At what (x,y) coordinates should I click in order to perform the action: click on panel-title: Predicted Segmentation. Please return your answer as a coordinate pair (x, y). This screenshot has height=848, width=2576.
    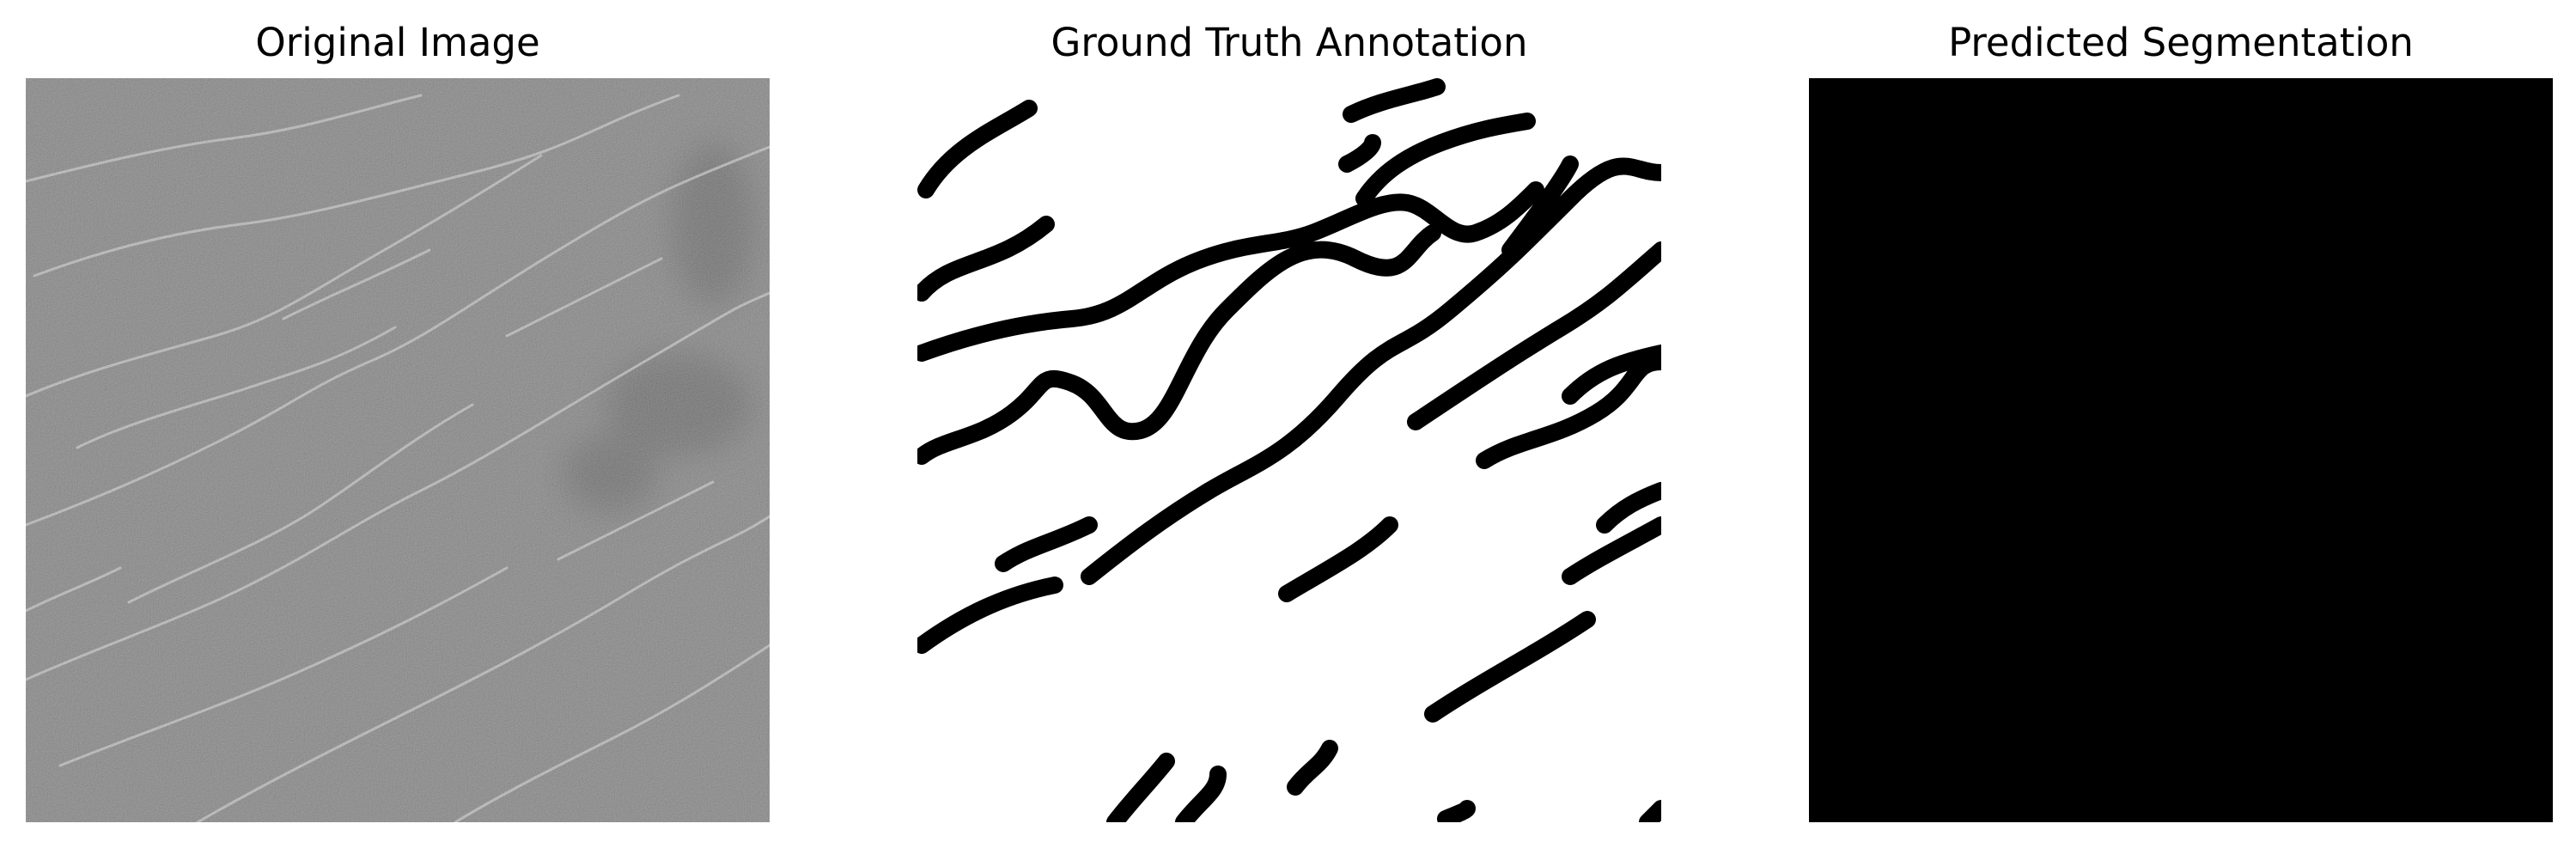
    Looking at the image, I should click on (2181, 43).